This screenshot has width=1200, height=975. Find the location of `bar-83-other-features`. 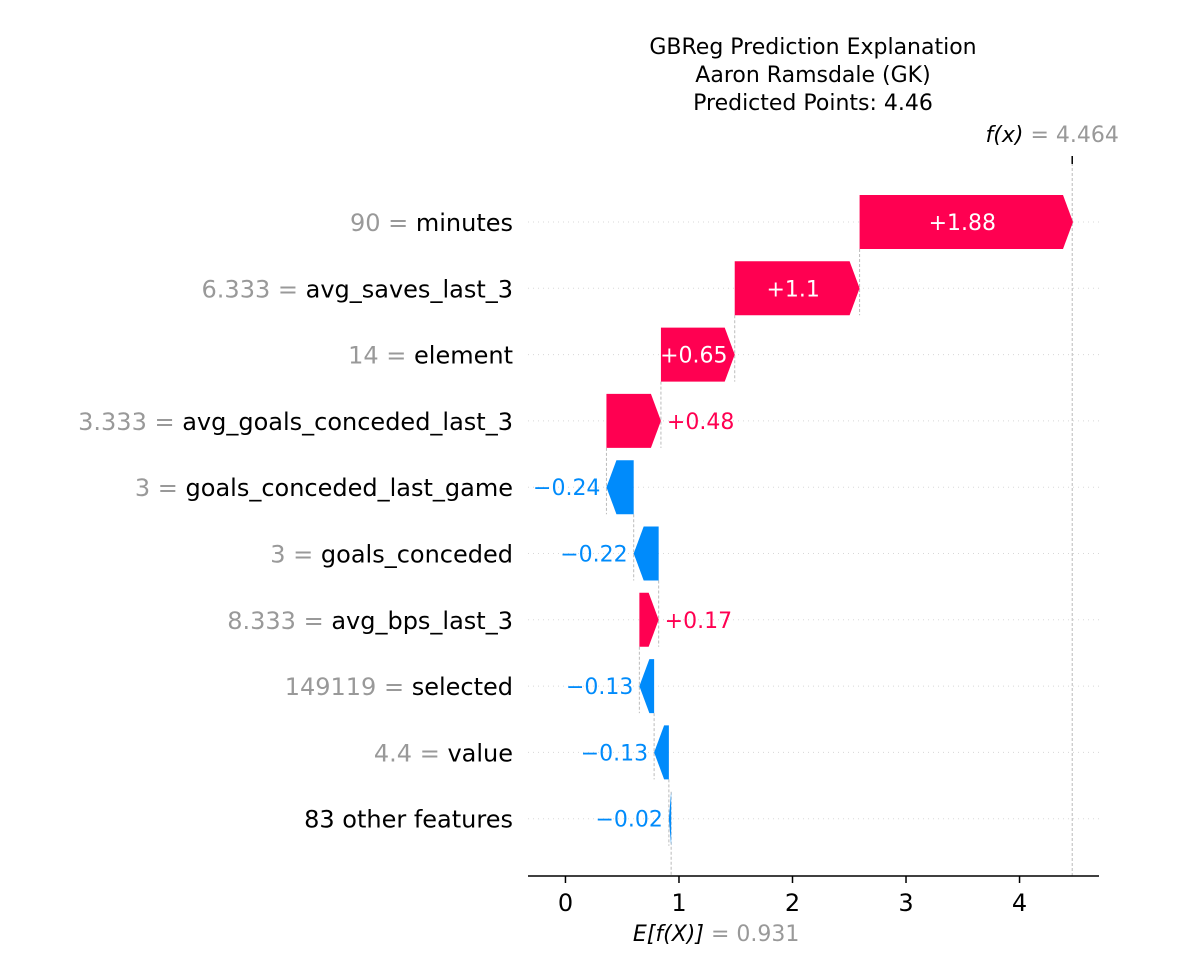

bar-83-other-features is located at coordinates (670, 818).